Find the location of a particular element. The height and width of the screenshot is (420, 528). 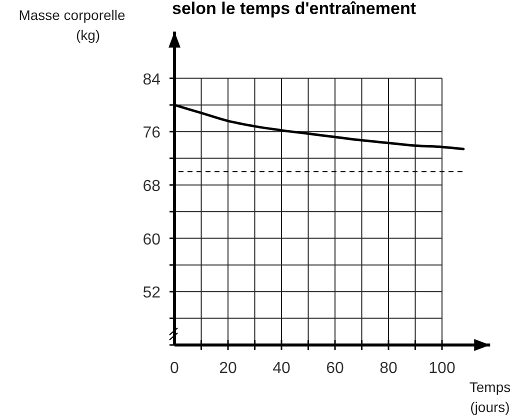

x-tick-label: 80 is located at coordinates (389, 368).